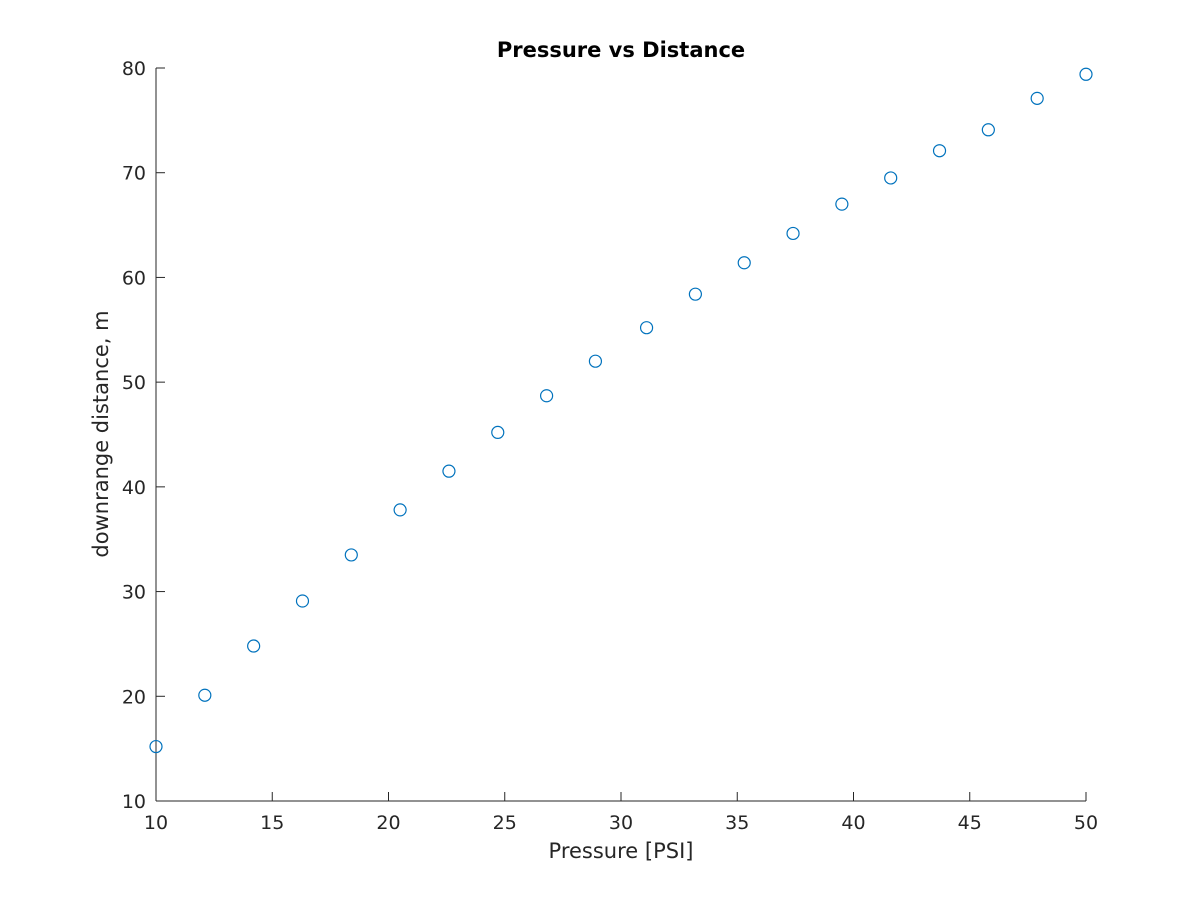 Image resolution: width=1200 pixels, height=905 pixels. I want to click on y-tick-label: 40, so click(134, 488).